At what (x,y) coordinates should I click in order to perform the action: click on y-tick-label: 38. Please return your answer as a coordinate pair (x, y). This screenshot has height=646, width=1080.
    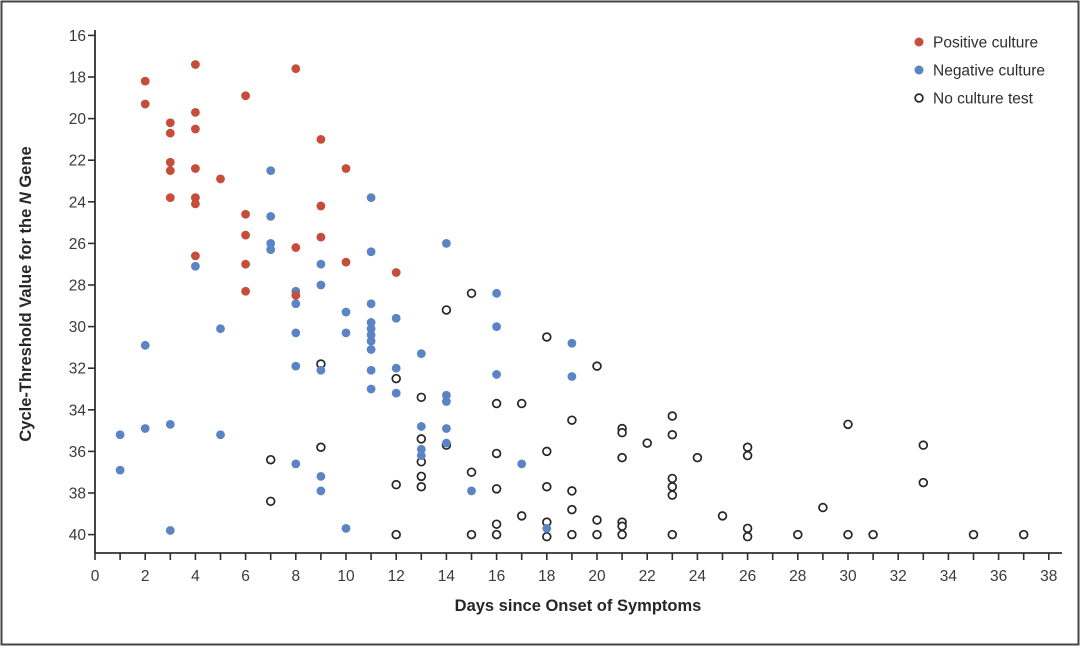
    Looking at the image, I should click on (77, 494).